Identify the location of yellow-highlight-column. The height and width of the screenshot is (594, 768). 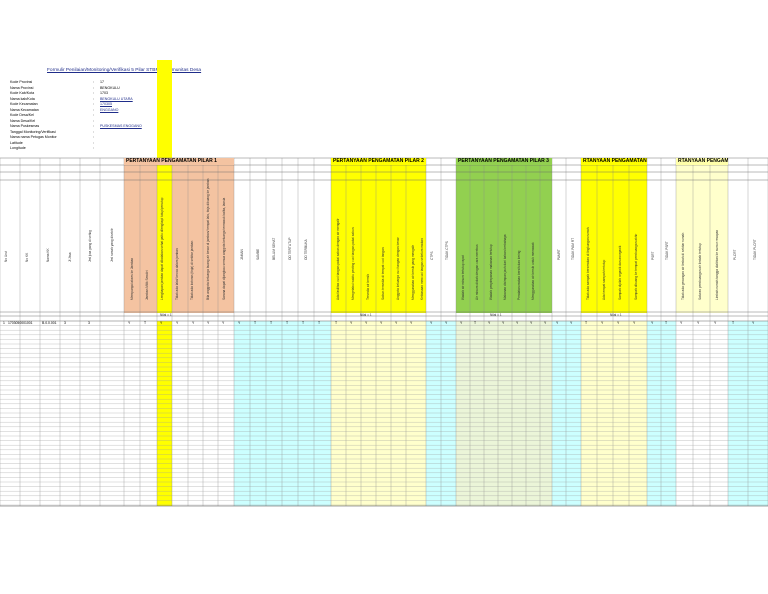
(164, 110).